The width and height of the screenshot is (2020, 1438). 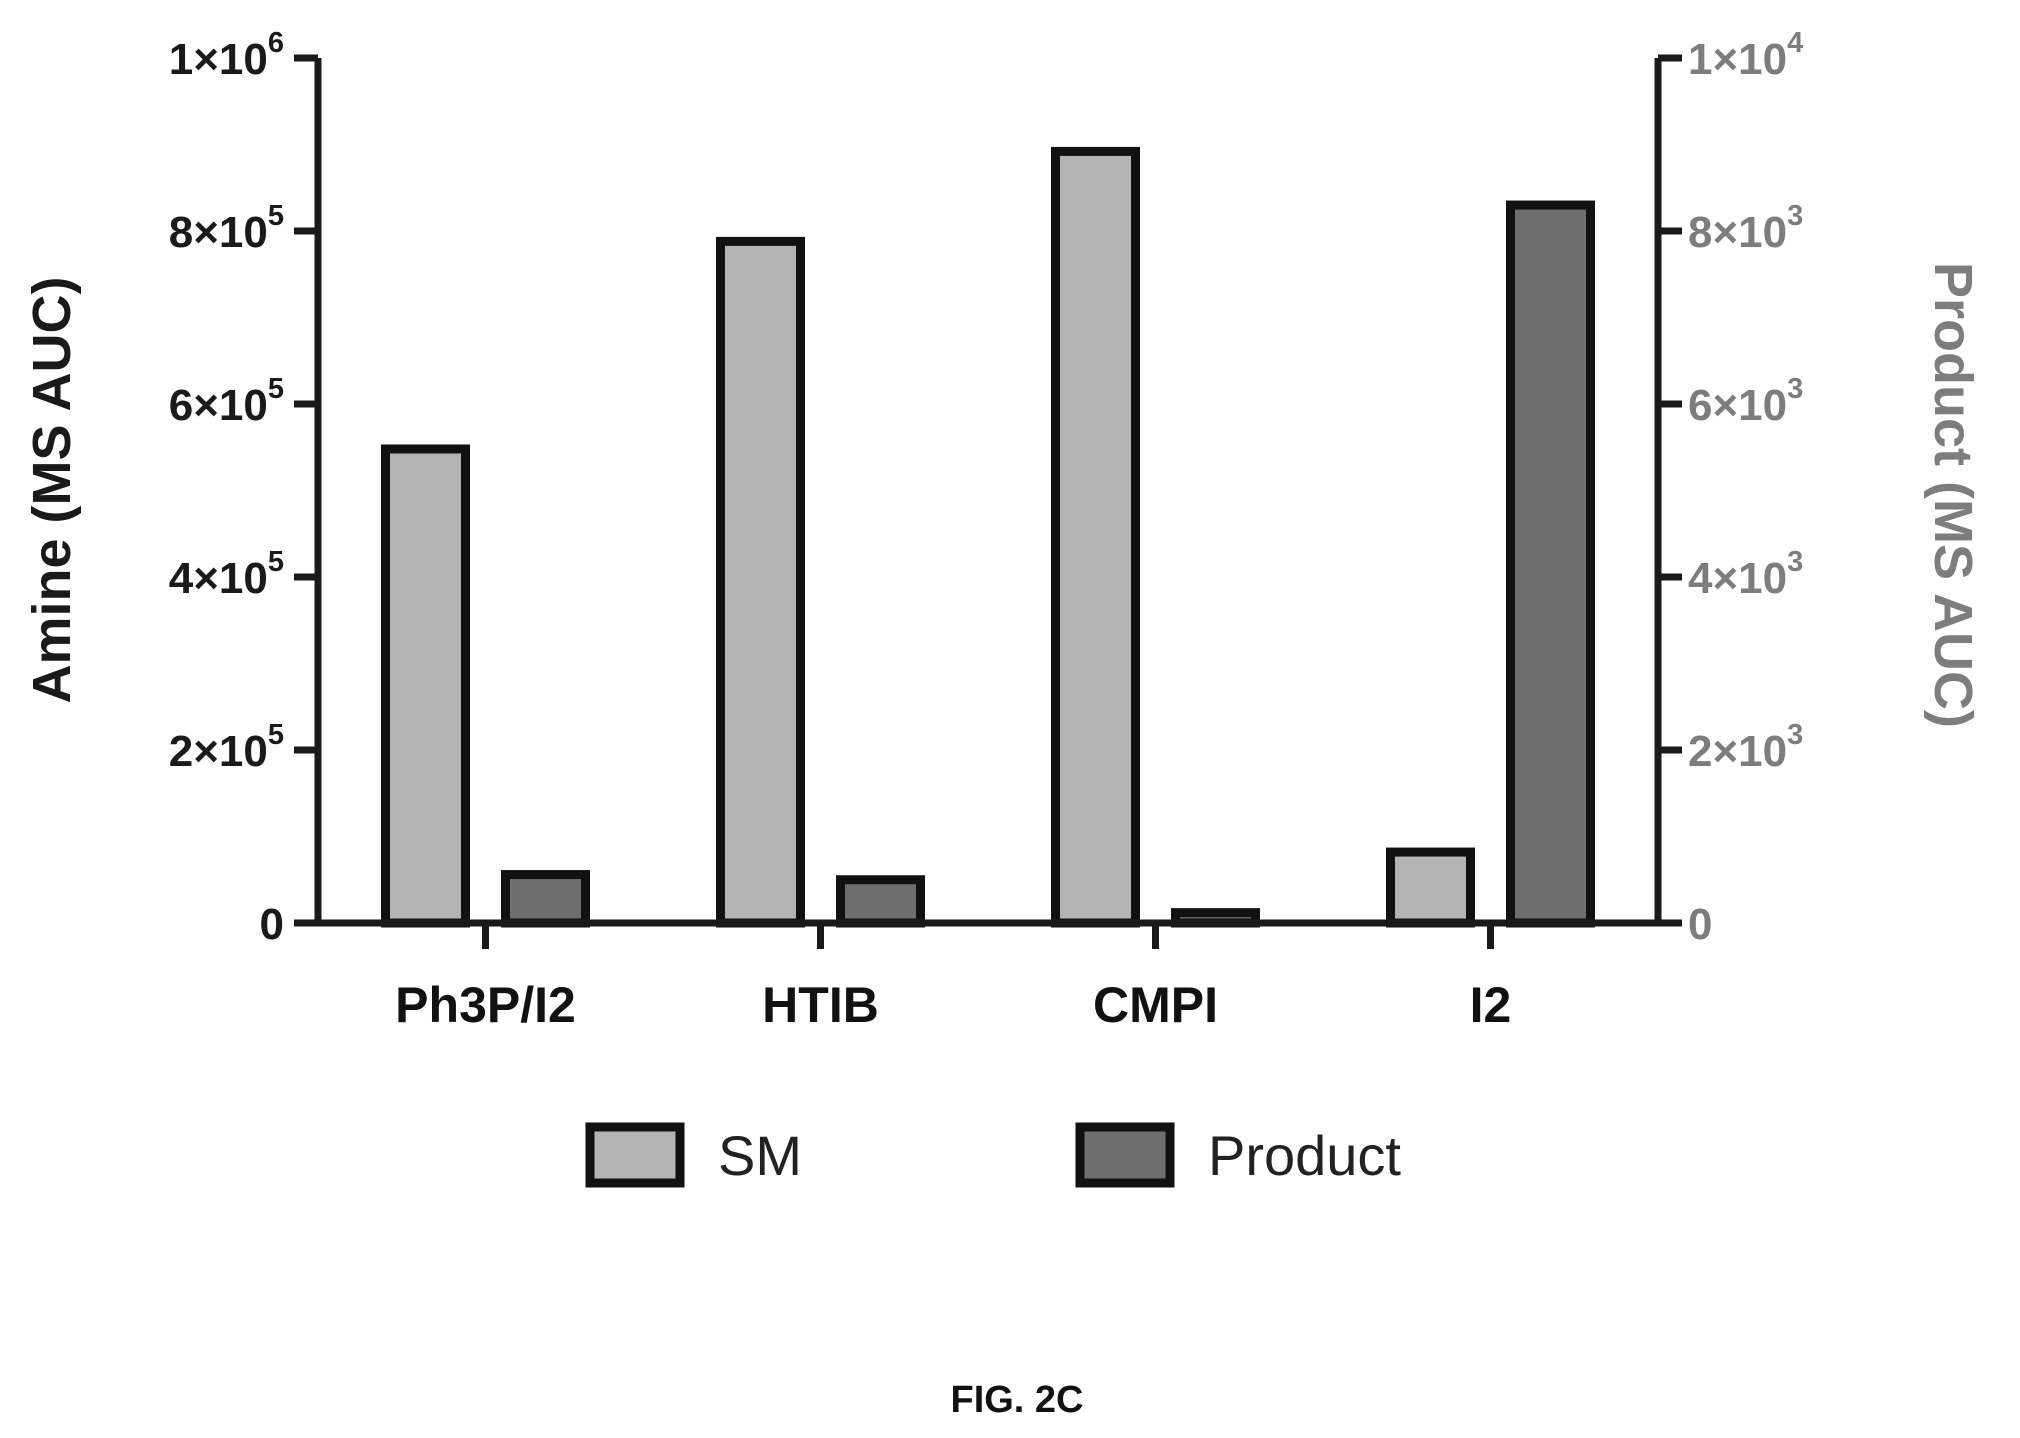 I want to click on left-tick-label-2: 4×10⁵, so click(x=226, y=574).